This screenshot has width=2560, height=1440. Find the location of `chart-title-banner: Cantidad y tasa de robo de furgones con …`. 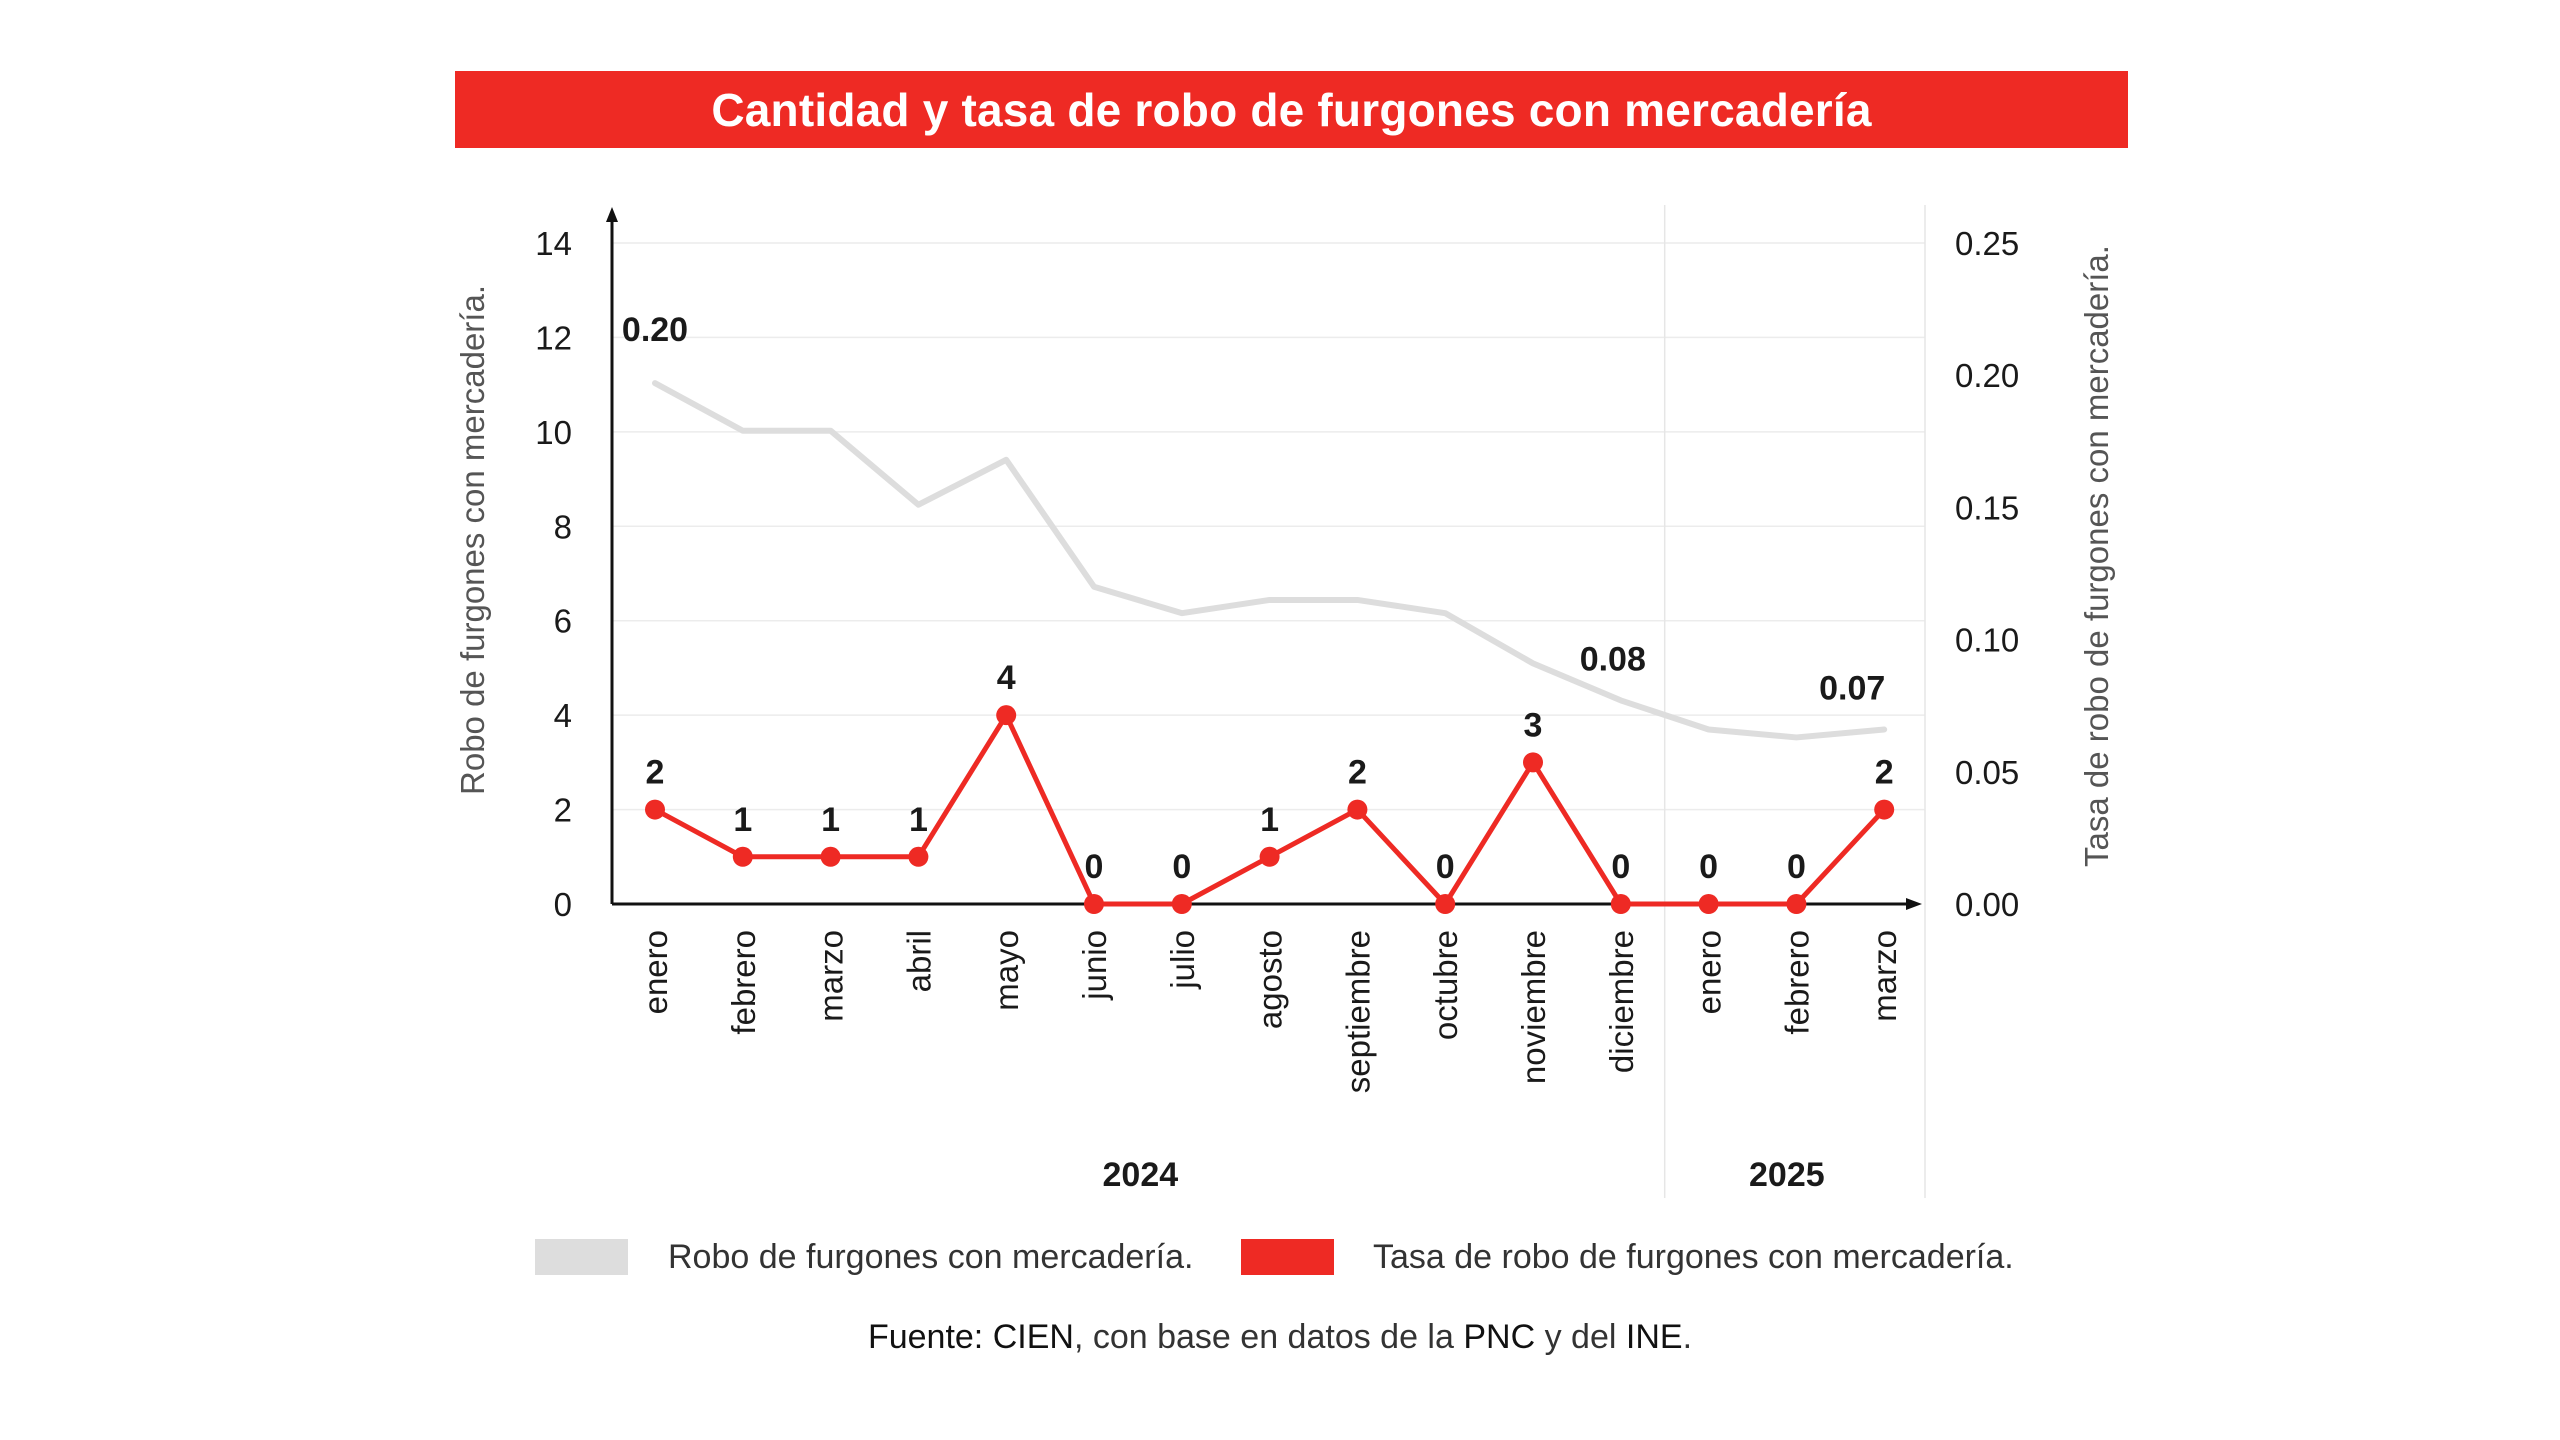

chart-title-banner: Cantidad y tasa de robo de furgones con … is located at coordinates (1291, 109).